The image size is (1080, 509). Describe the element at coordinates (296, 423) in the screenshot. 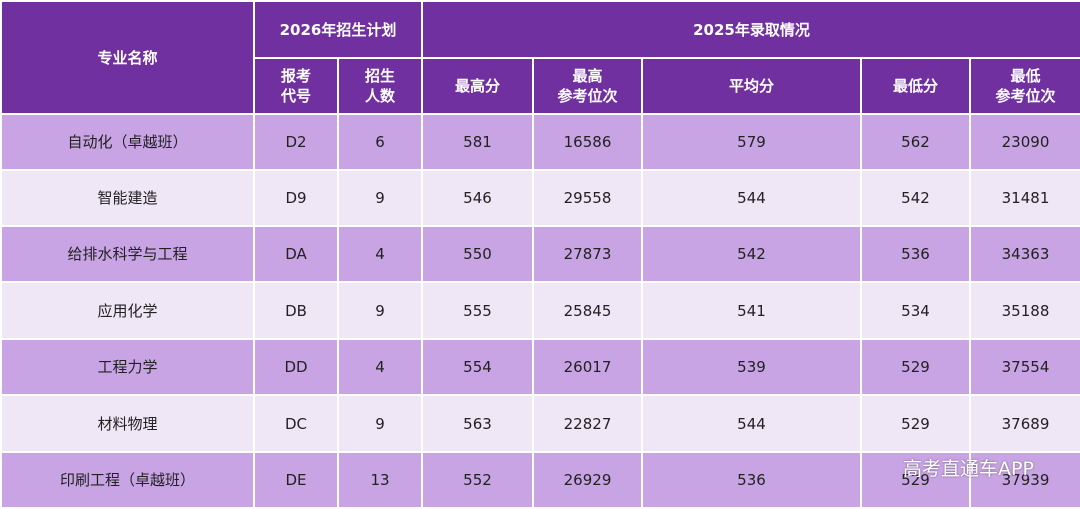

I see `table-cell: DC` at that location.